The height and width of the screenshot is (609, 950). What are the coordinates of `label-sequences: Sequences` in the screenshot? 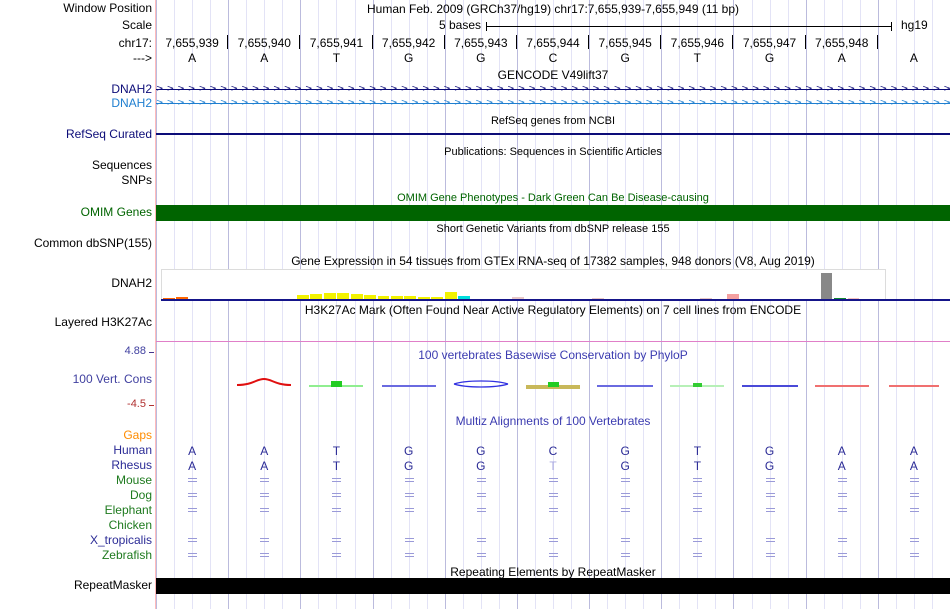 It's located at (121, 165).